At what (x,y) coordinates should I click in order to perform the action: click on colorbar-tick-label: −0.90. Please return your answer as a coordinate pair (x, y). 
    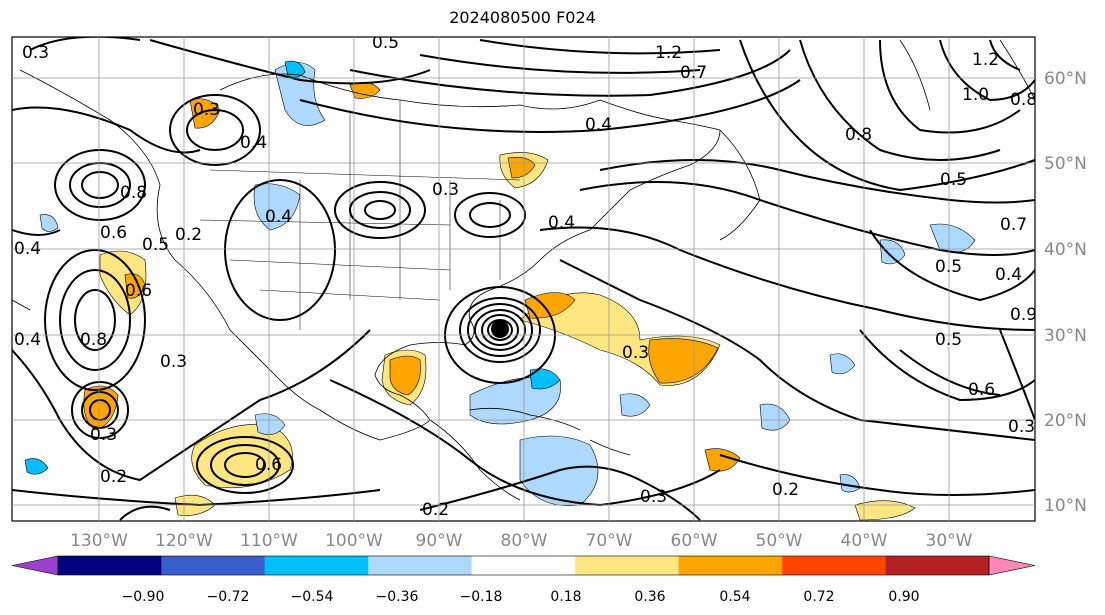
    Looking at the image, I should click on (143, 597).